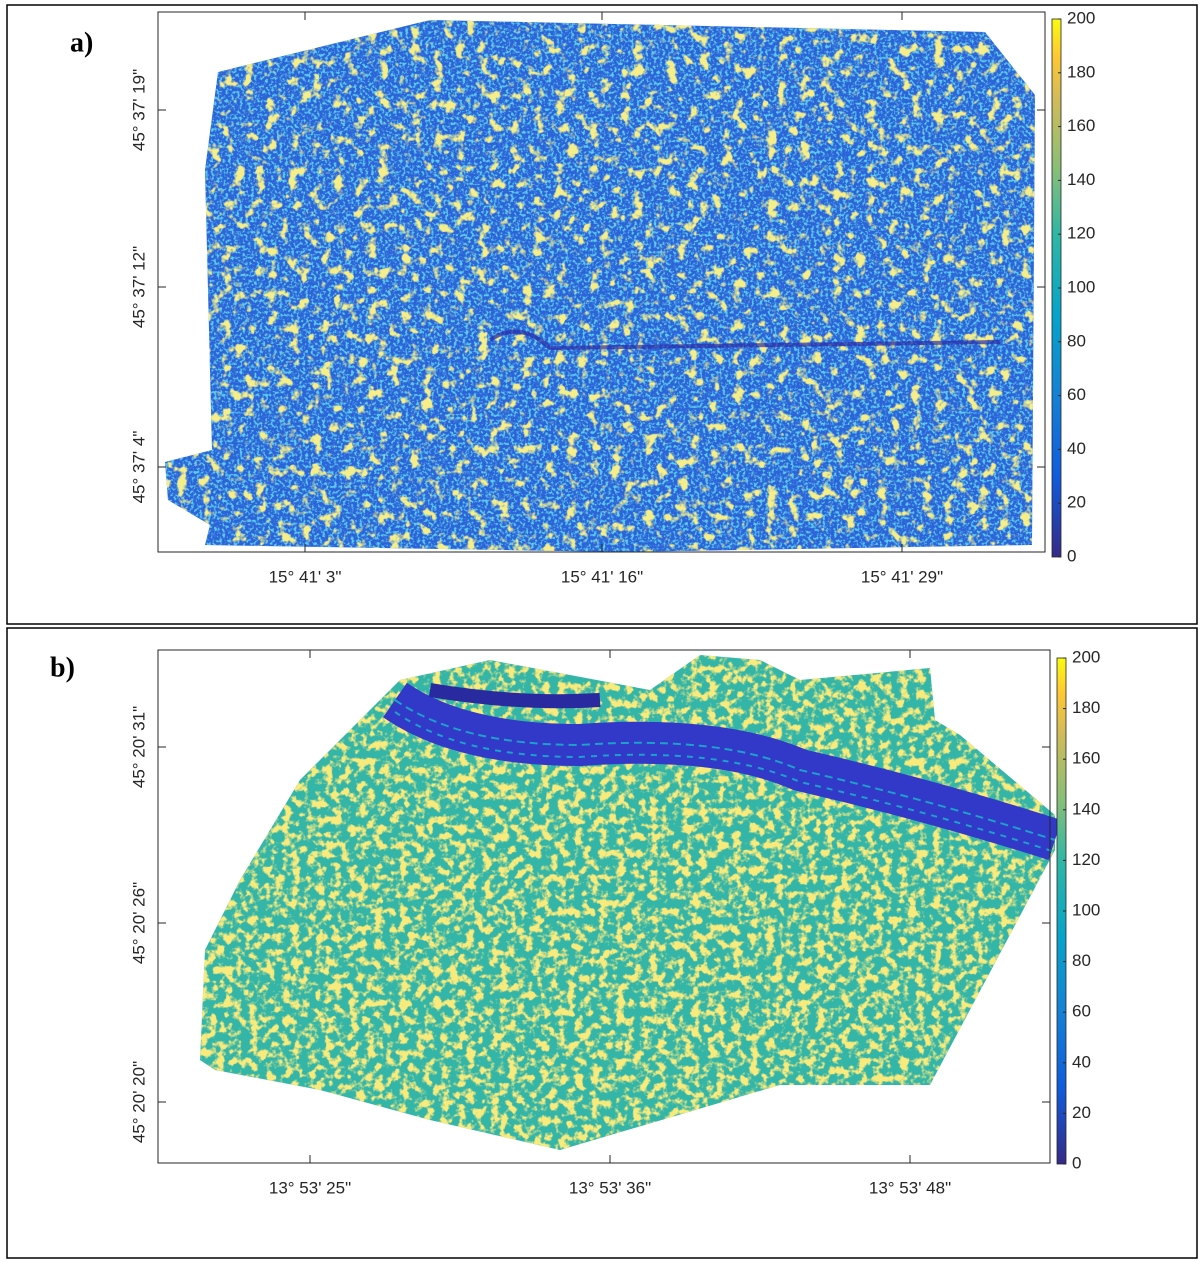 The width and height of the screenshot is (1201, 1267). I want to click on panel-label: b), so click(62, 667).